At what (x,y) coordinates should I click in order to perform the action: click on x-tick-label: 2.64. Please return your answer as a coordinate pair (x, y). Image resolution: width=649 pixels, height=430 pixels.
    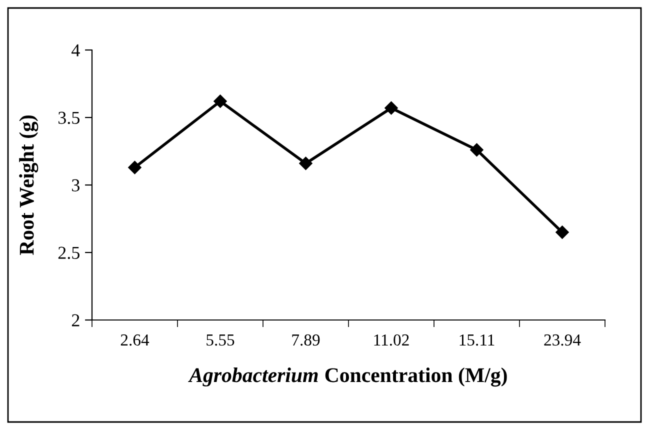
    Looking at the image, I should click on (135, 340).